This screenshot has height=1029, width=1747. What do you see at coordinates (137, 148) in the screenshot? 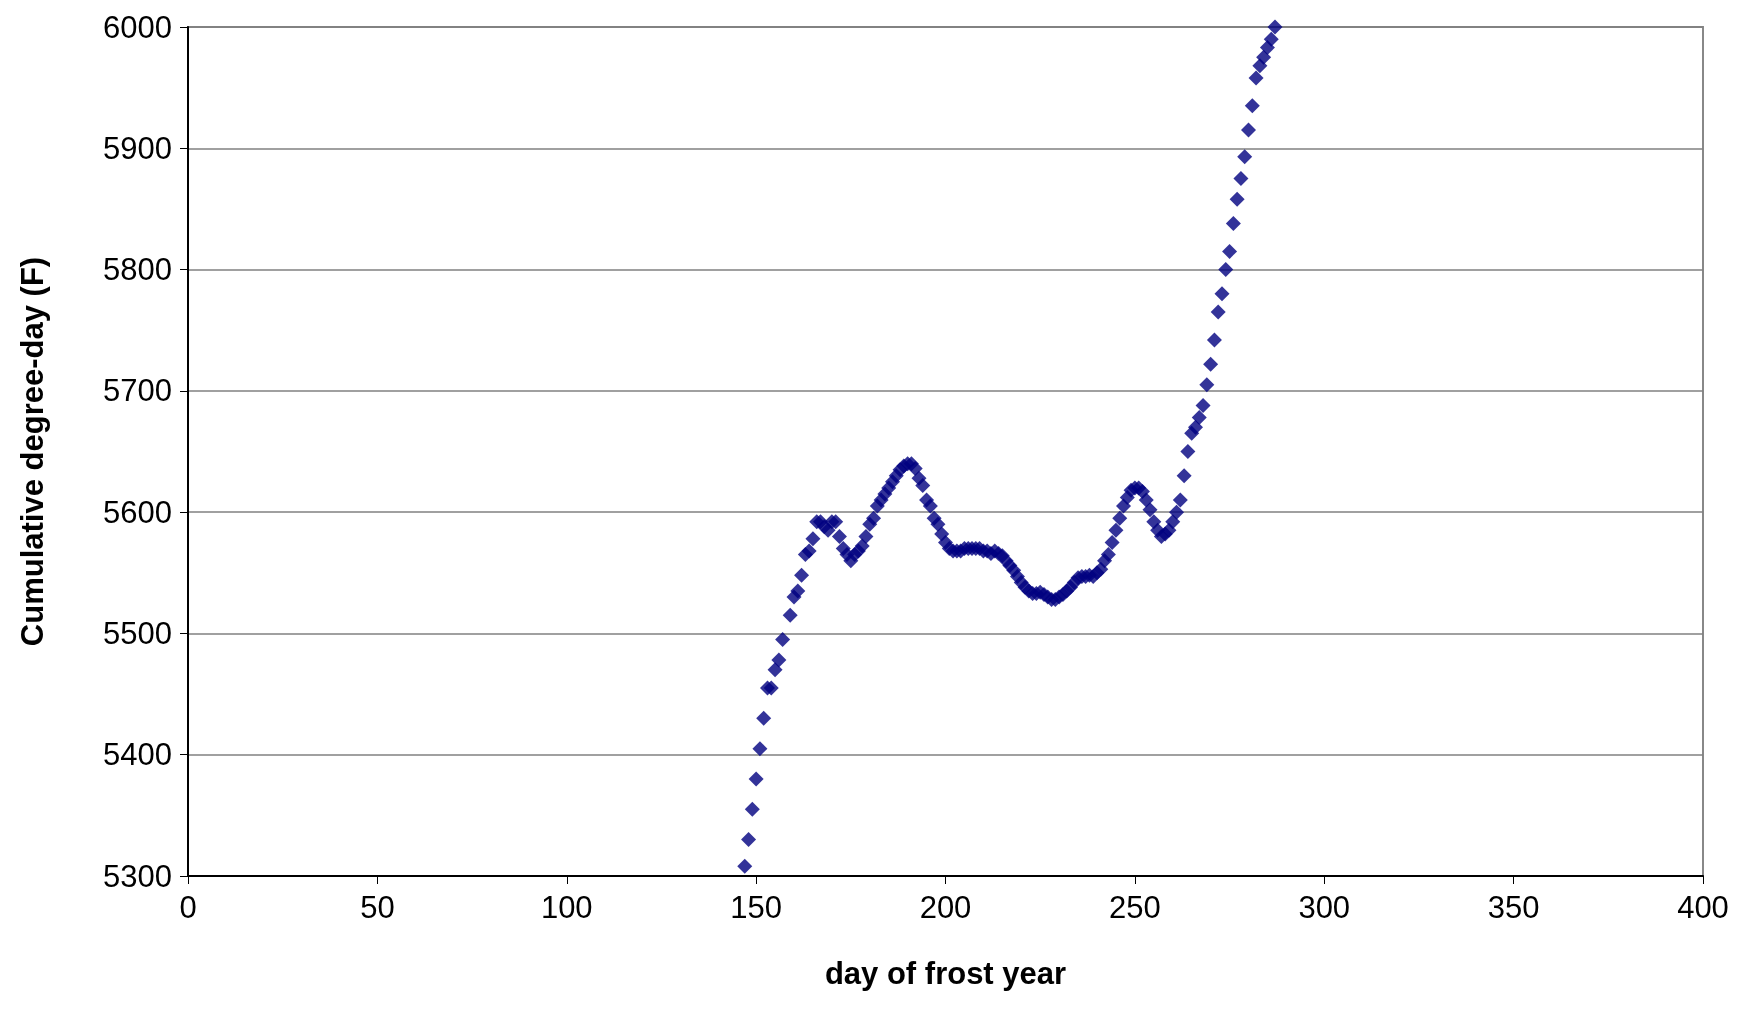
I see `y-tick-label: 5900` at bounding box center [137, 148].